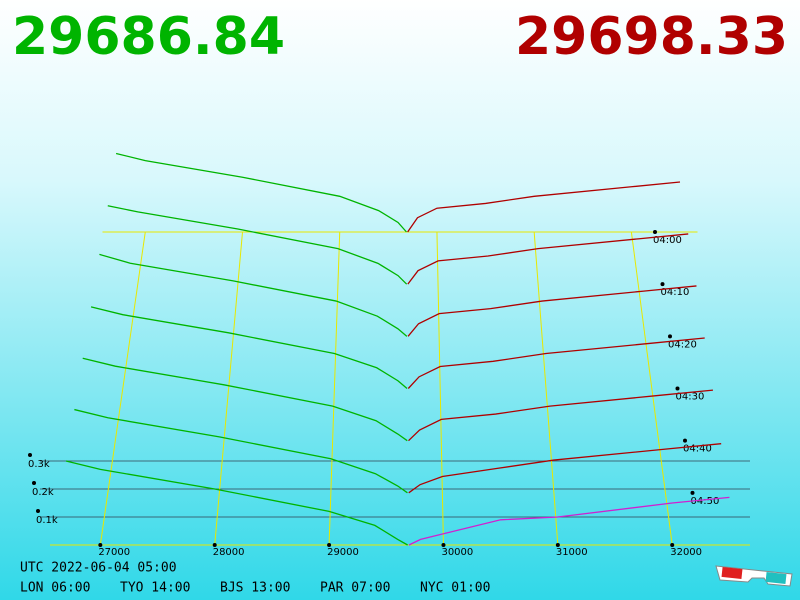 The width and height of the screenshot is (800, 600). I want to click on price-tick-label: 30000, so click(457, 552).